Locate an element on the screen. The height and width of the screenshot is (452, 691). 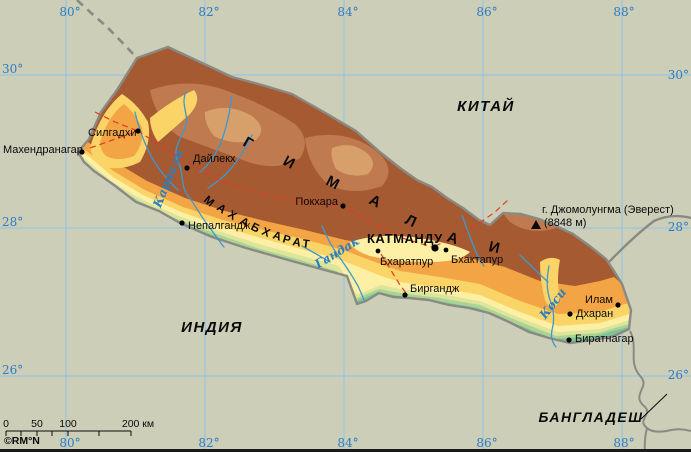
city-label: Силгадхи is located at coordinates (112, 133).